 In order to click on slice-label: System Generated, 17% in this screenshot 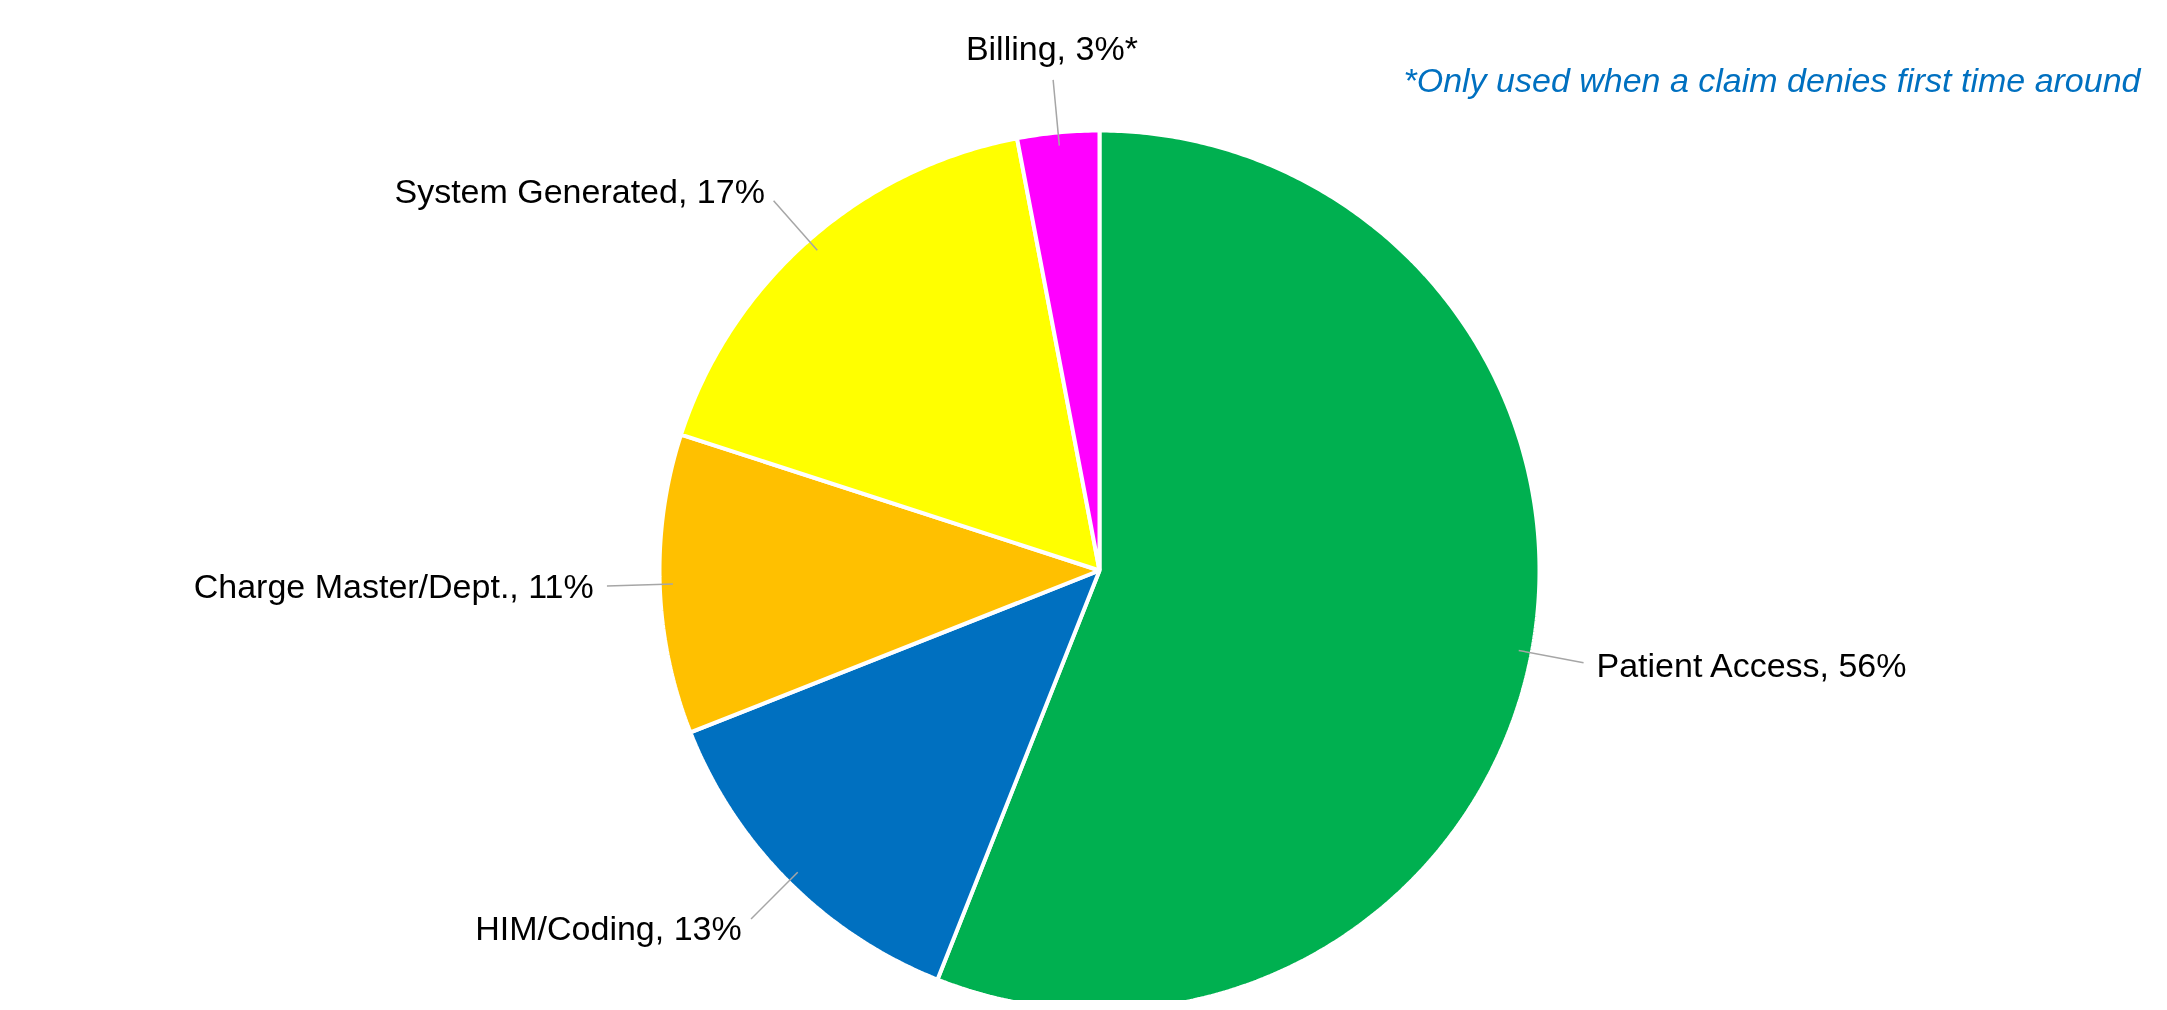, I will do `click(579, 190)`.